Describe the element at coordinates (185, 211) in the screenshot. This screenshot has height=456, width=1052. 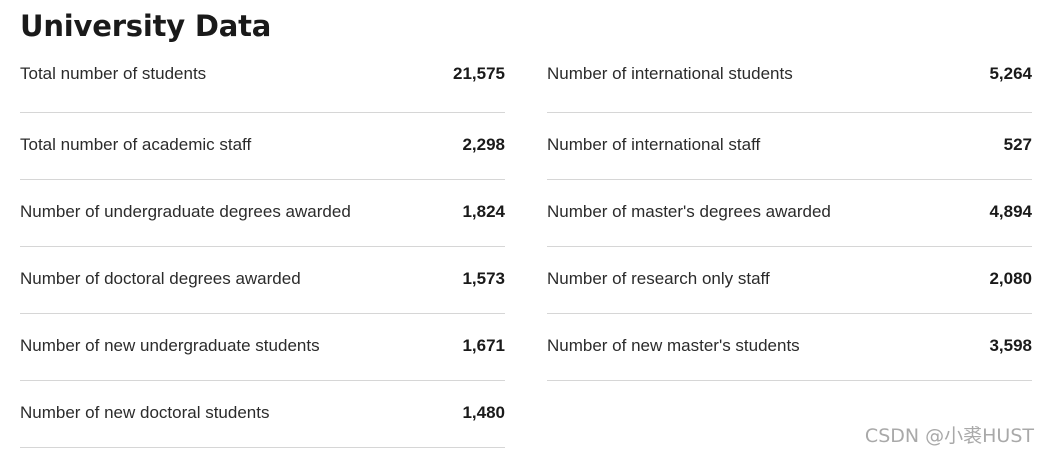
I see `stat-label: Number of undergraduate degrees awarded` at that location.